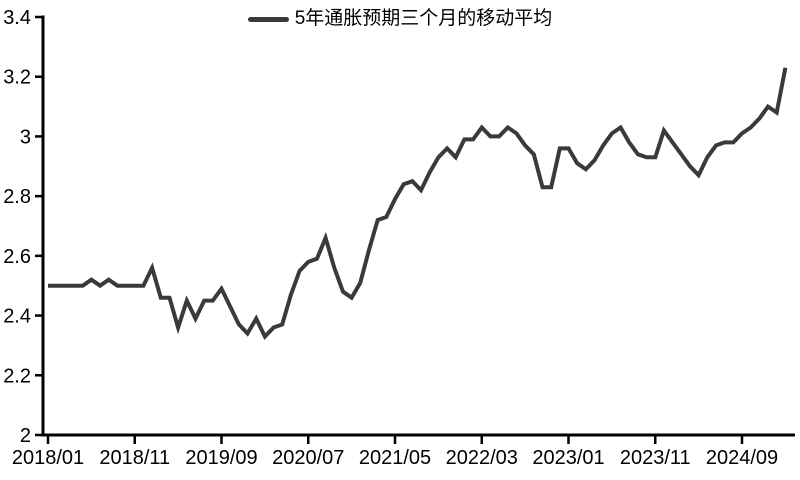 This screenshot has width=800, height=480. I want to click on chart-legend: 5年通胀预期三个月的移动平均, so click(400, 19).